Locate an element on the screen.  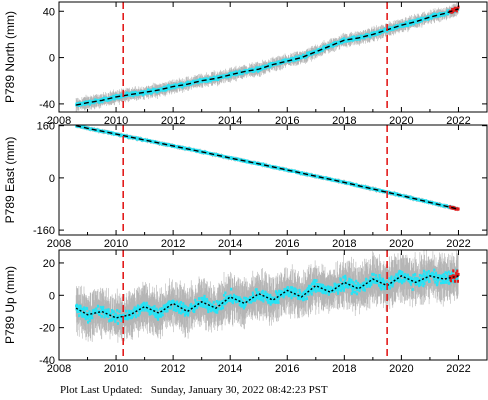
last-updated-label: Plot Last Updated: is located at coordinates (101, 390).